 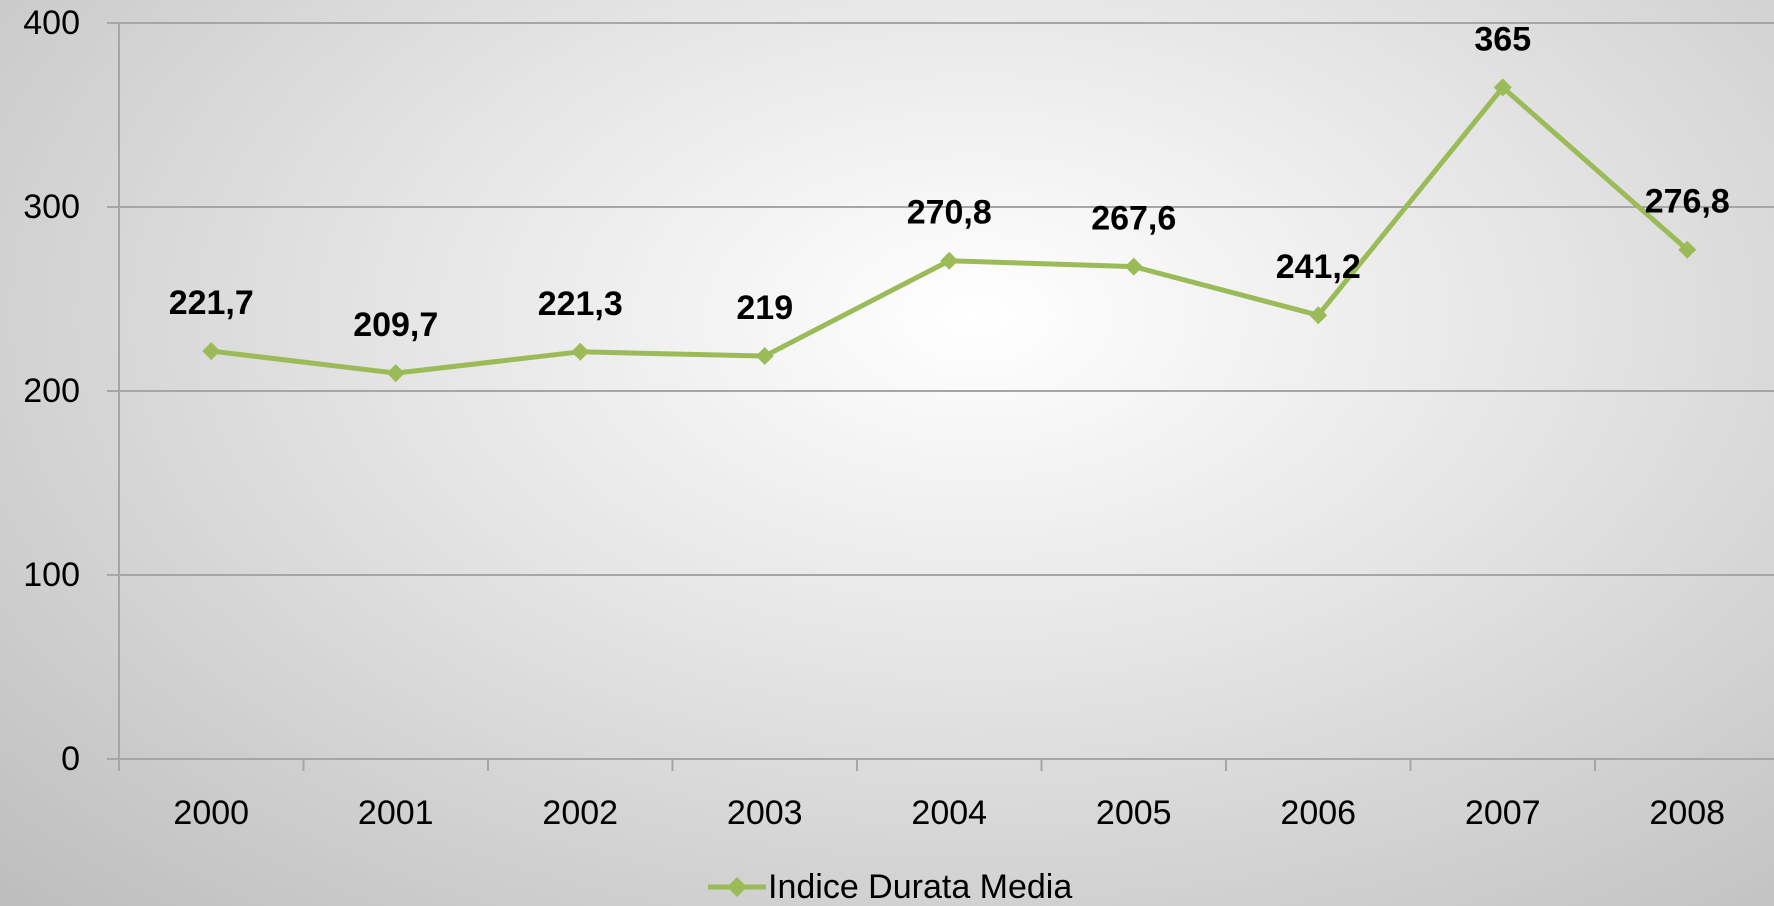 What do you see at coordinates (1318, 267) in the screenshot?
I see `data-label: 241,2` at bounding box center [1318, 267].